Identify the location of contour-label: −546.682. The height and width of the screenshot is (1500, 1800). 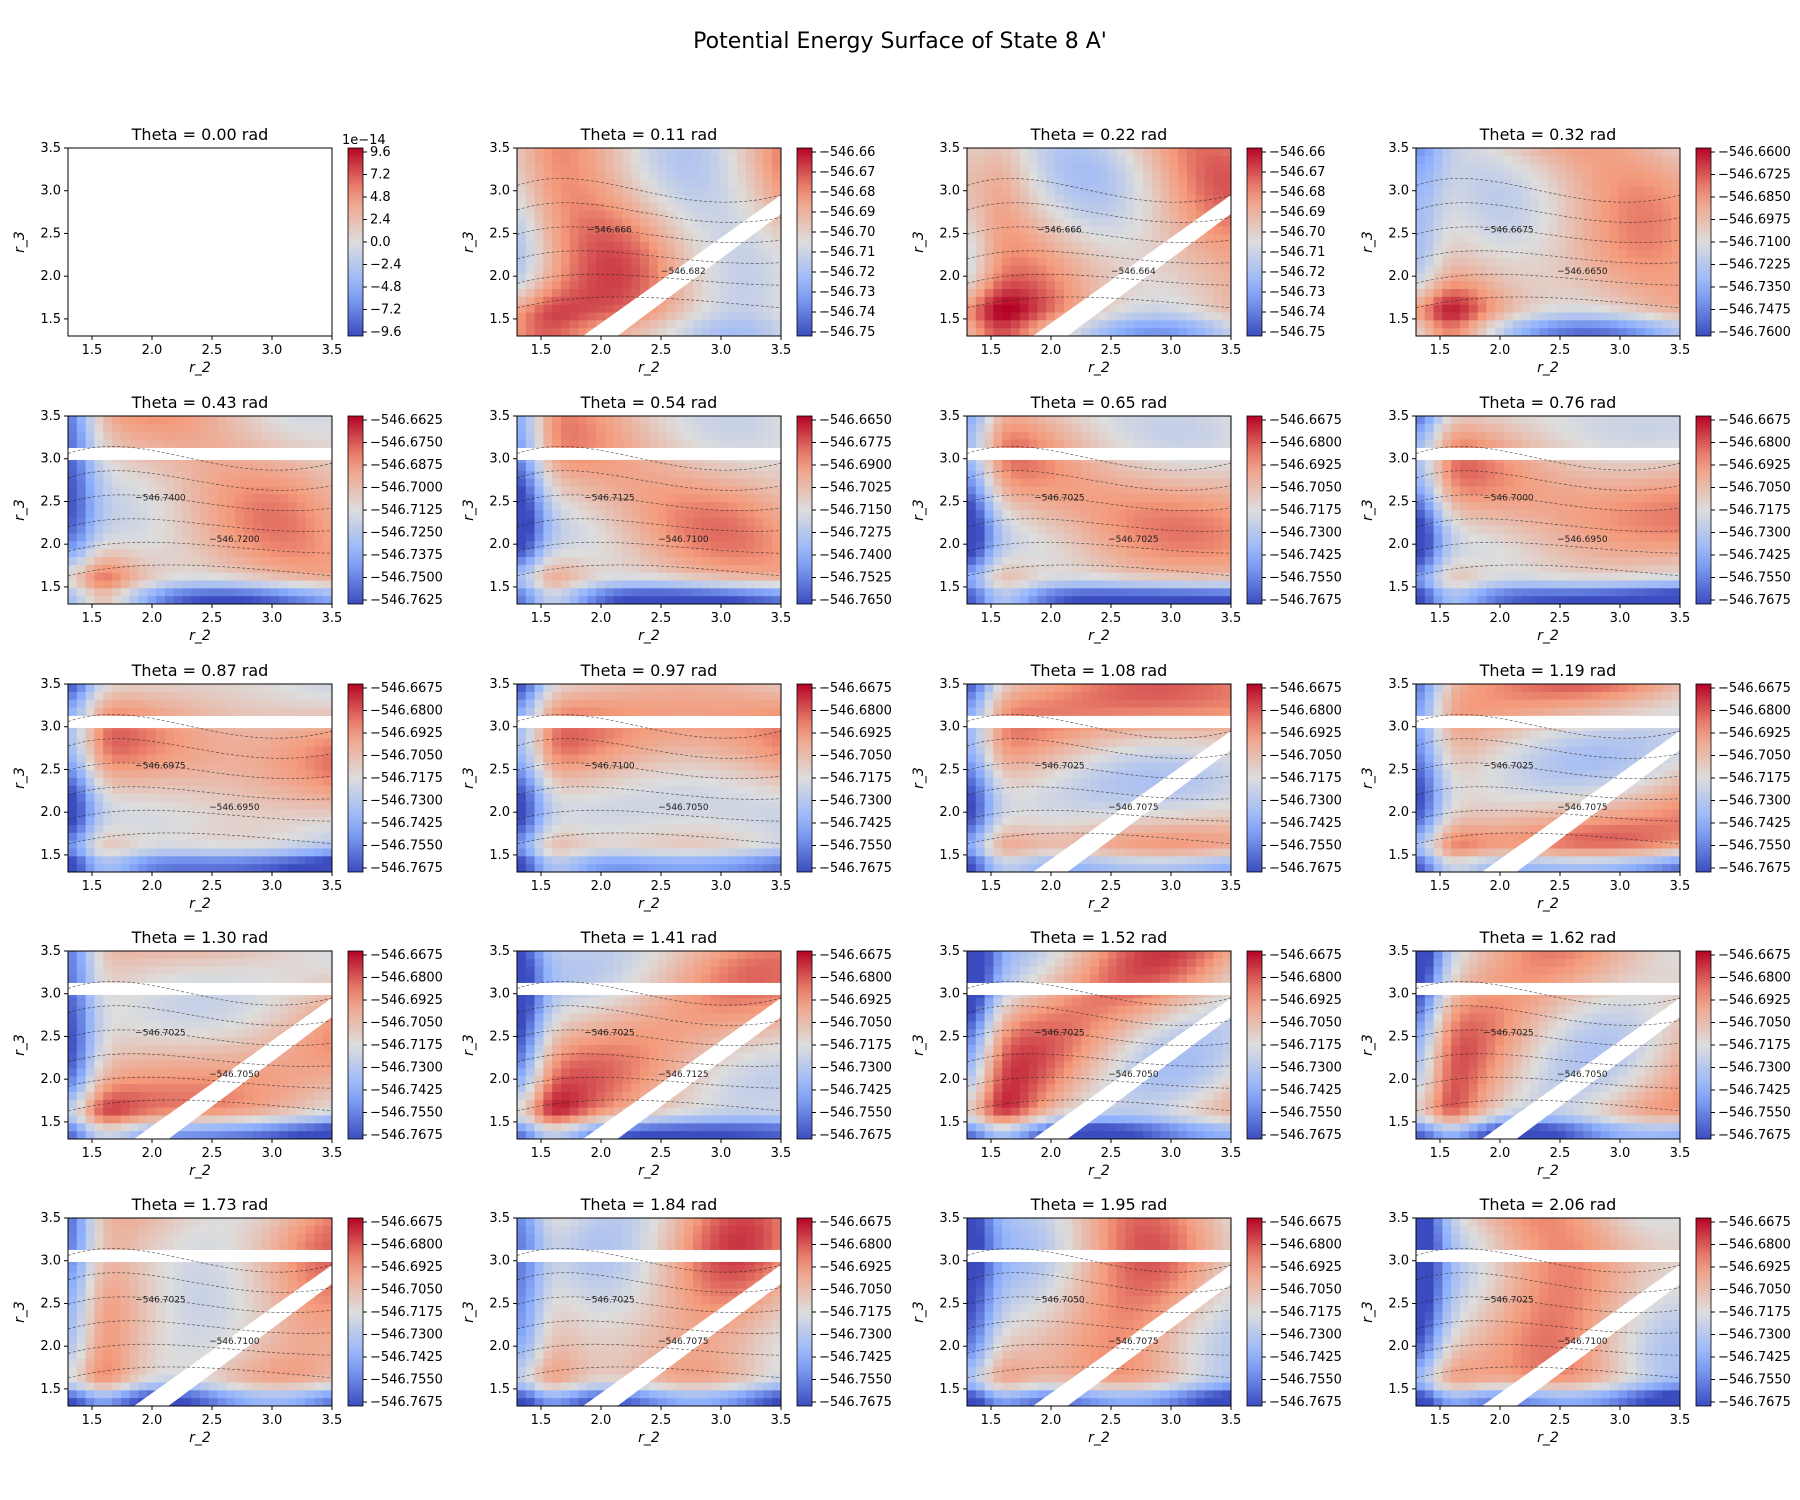
(683, 272).